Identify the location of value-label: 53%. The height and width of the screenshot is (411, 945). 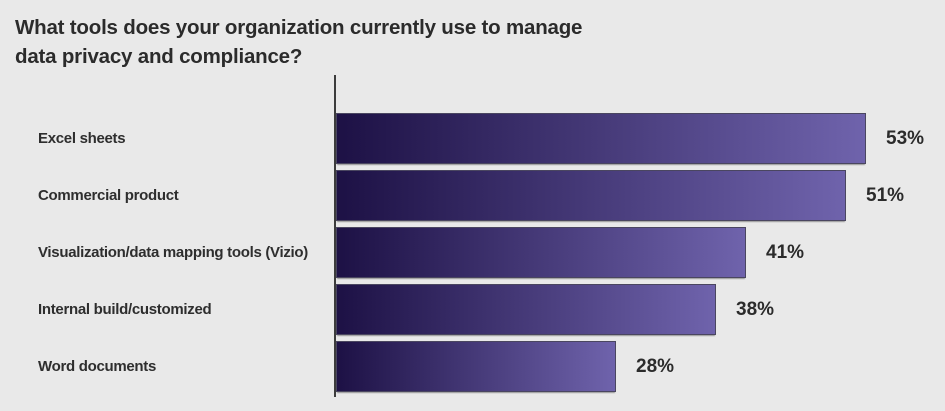
(905, 138).